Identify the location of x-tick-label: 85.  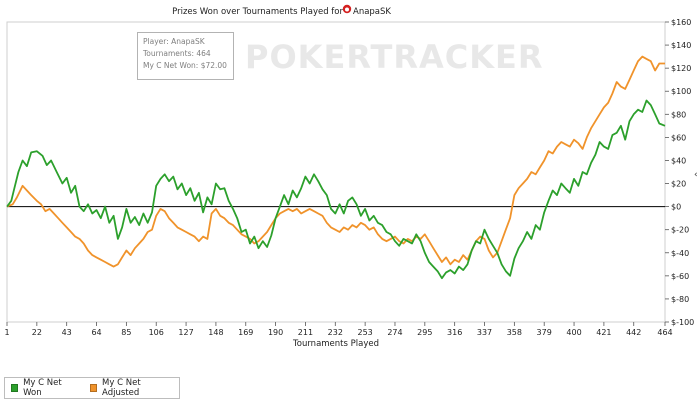
(126, 332).